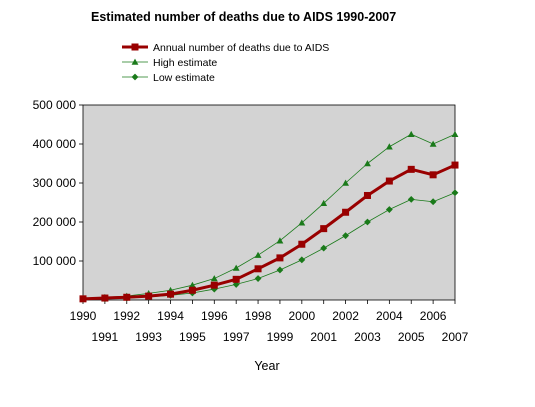  What do you see at coordinates (258, 316) in the screenshot?
I see `x-tick-label: 1998` at bounding box center [258, 316].